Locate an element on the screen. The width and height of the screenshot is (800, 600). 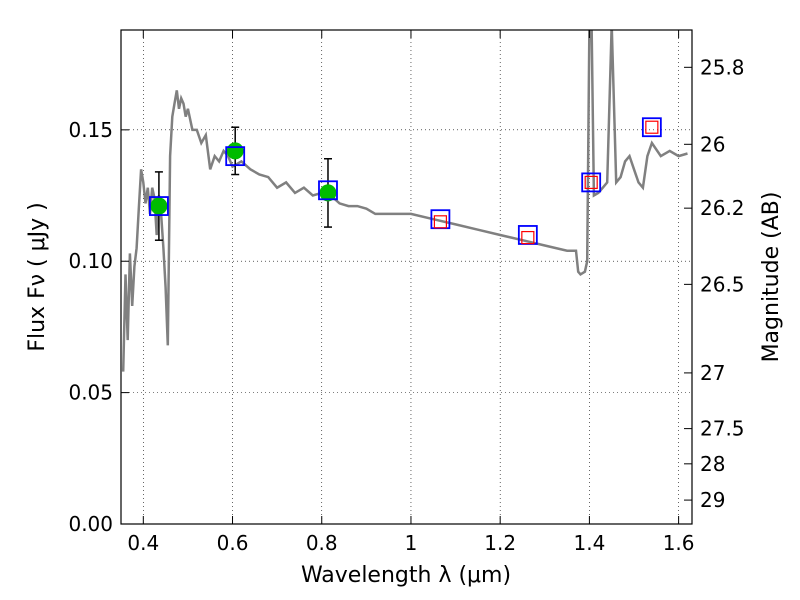
y-tick-labels: 0.00 0.05 0.10 0.15 is located at coordinates (90, 327).